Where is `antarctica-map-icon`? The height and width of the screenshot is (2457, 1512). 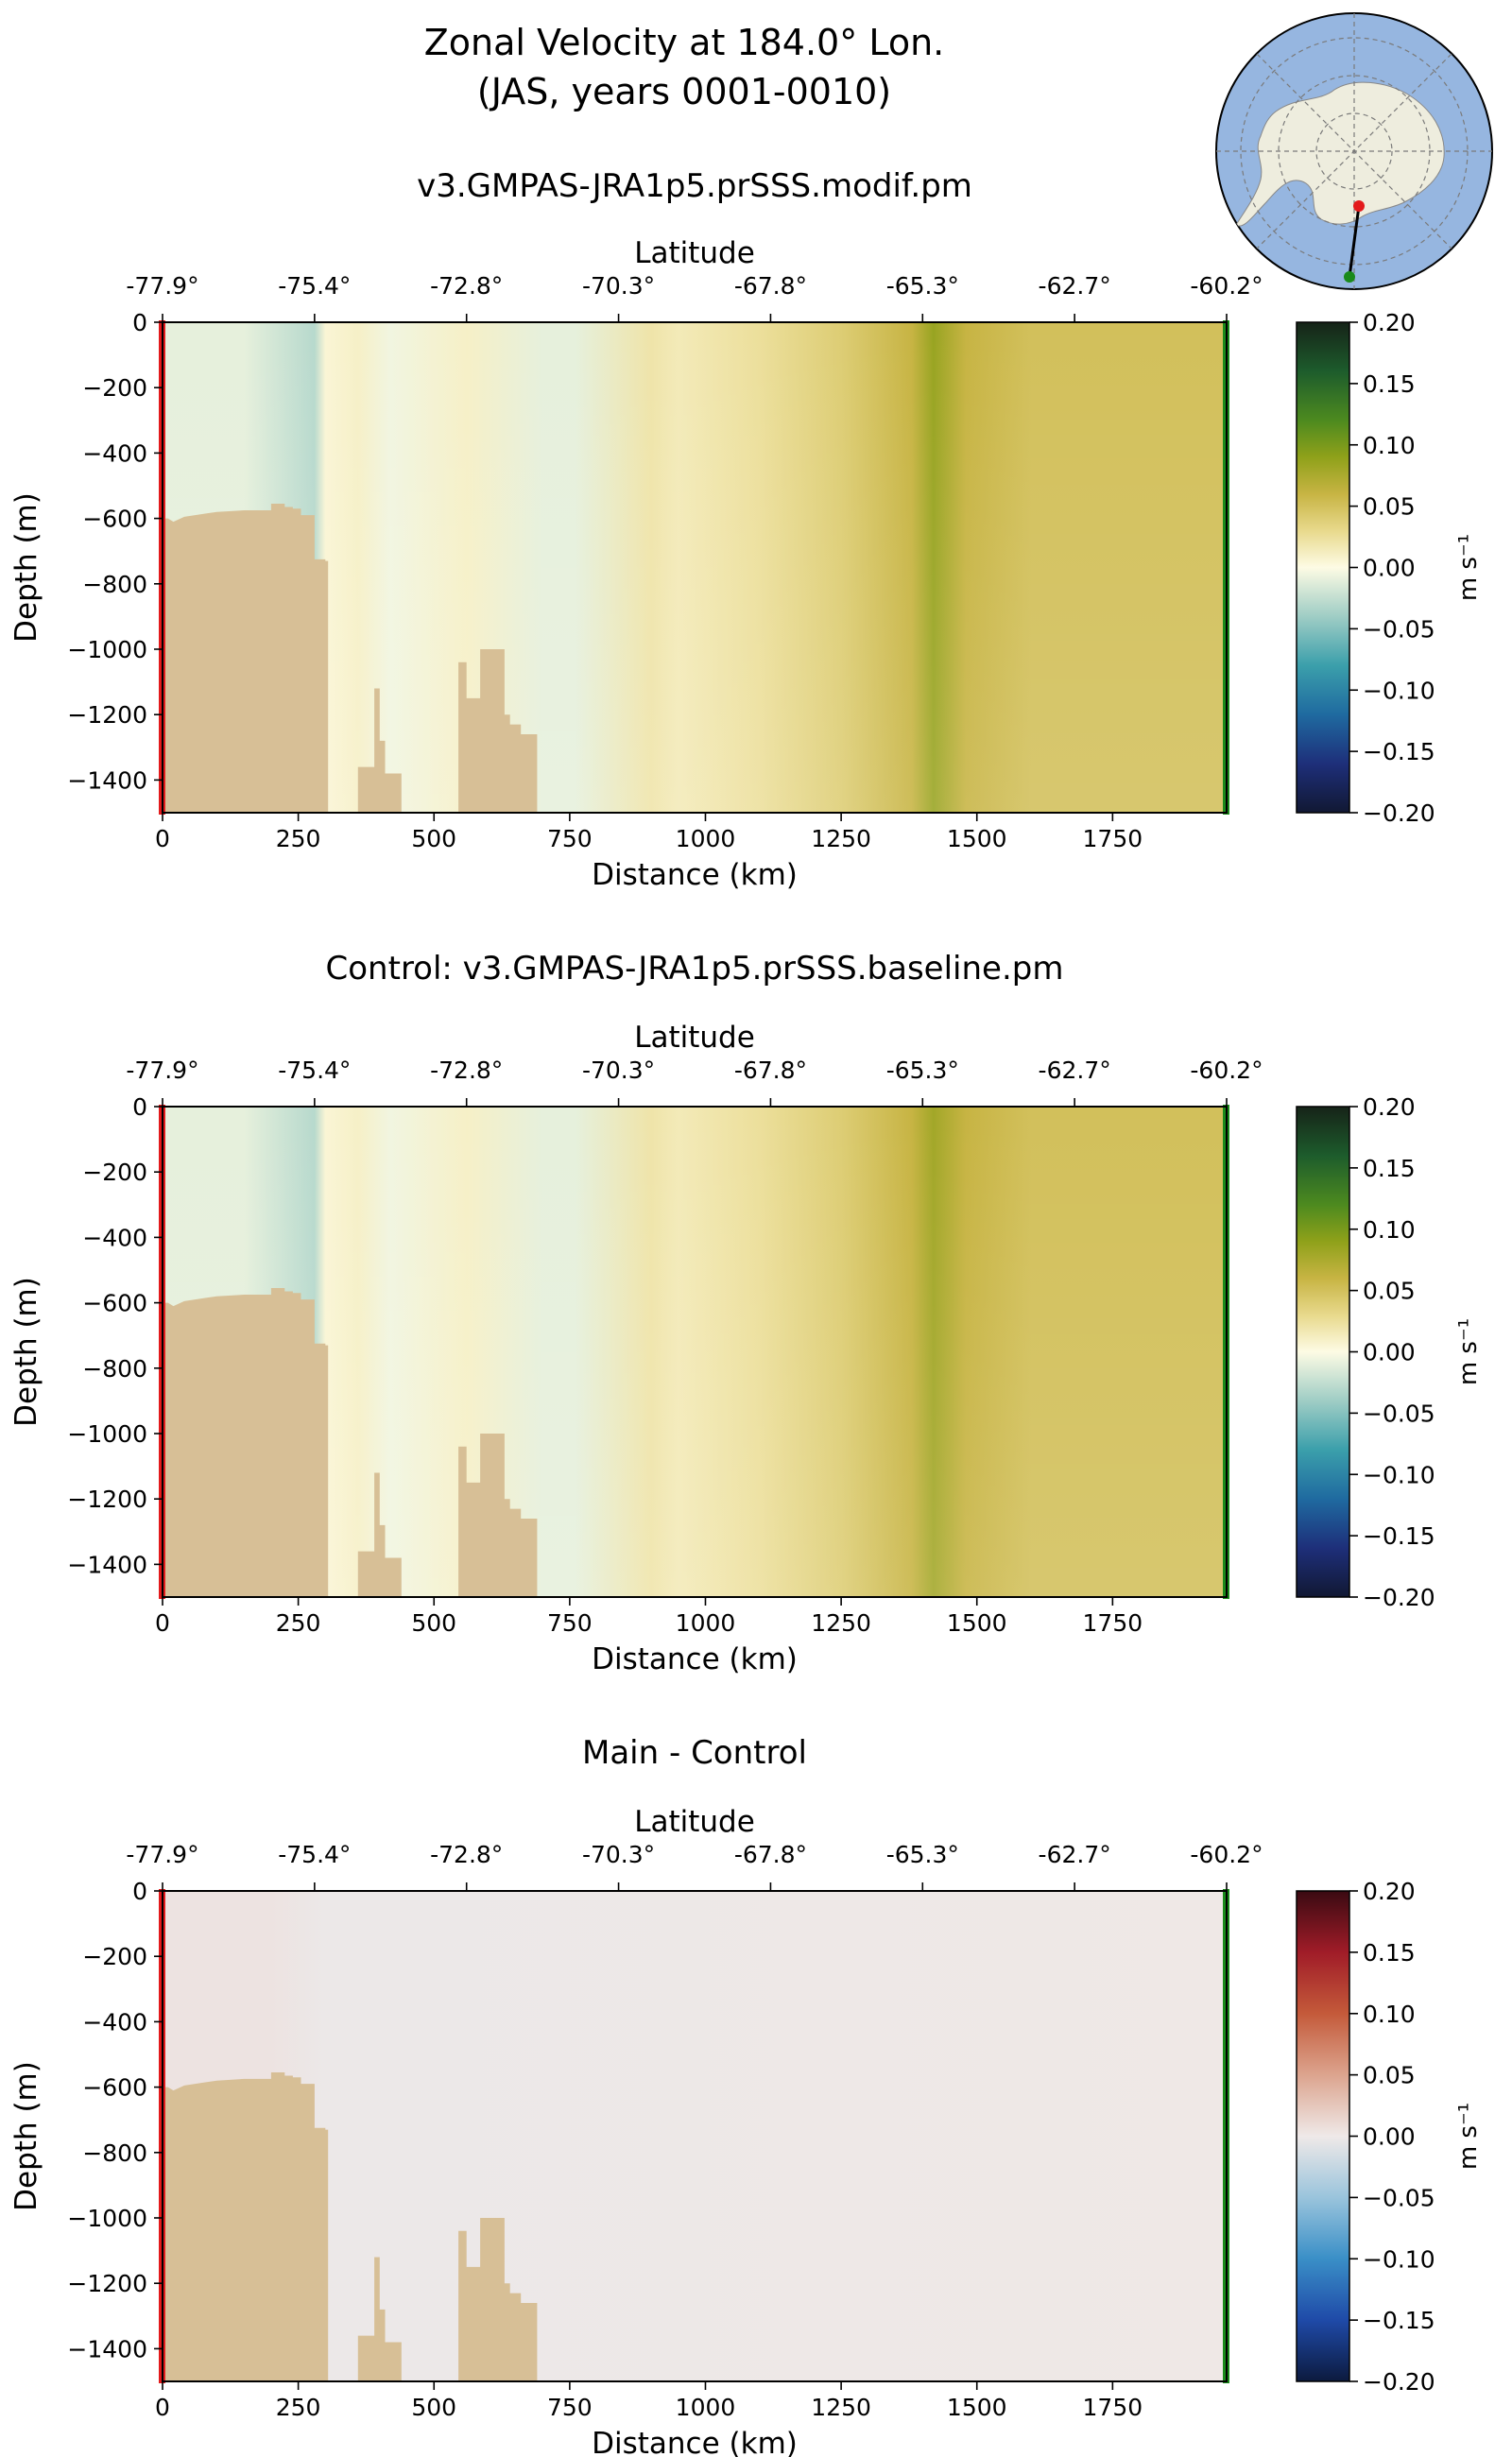 antarctica-map-icon is located at coordinates (1354, 151).